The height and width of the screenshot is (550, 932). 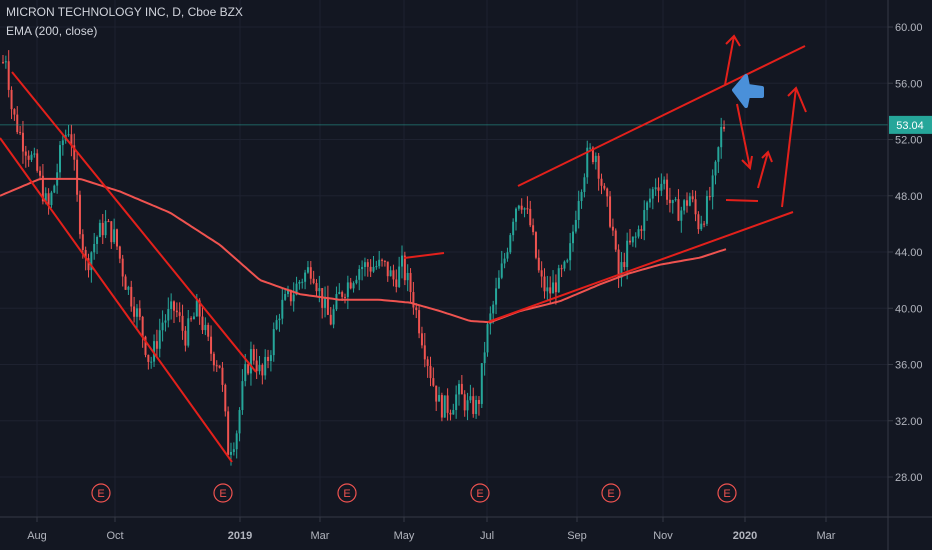 What do you see at coordinates (909, 422) in the screenshot?
I see `price-tick-label: 32.00` at bounding box center [909, 422].